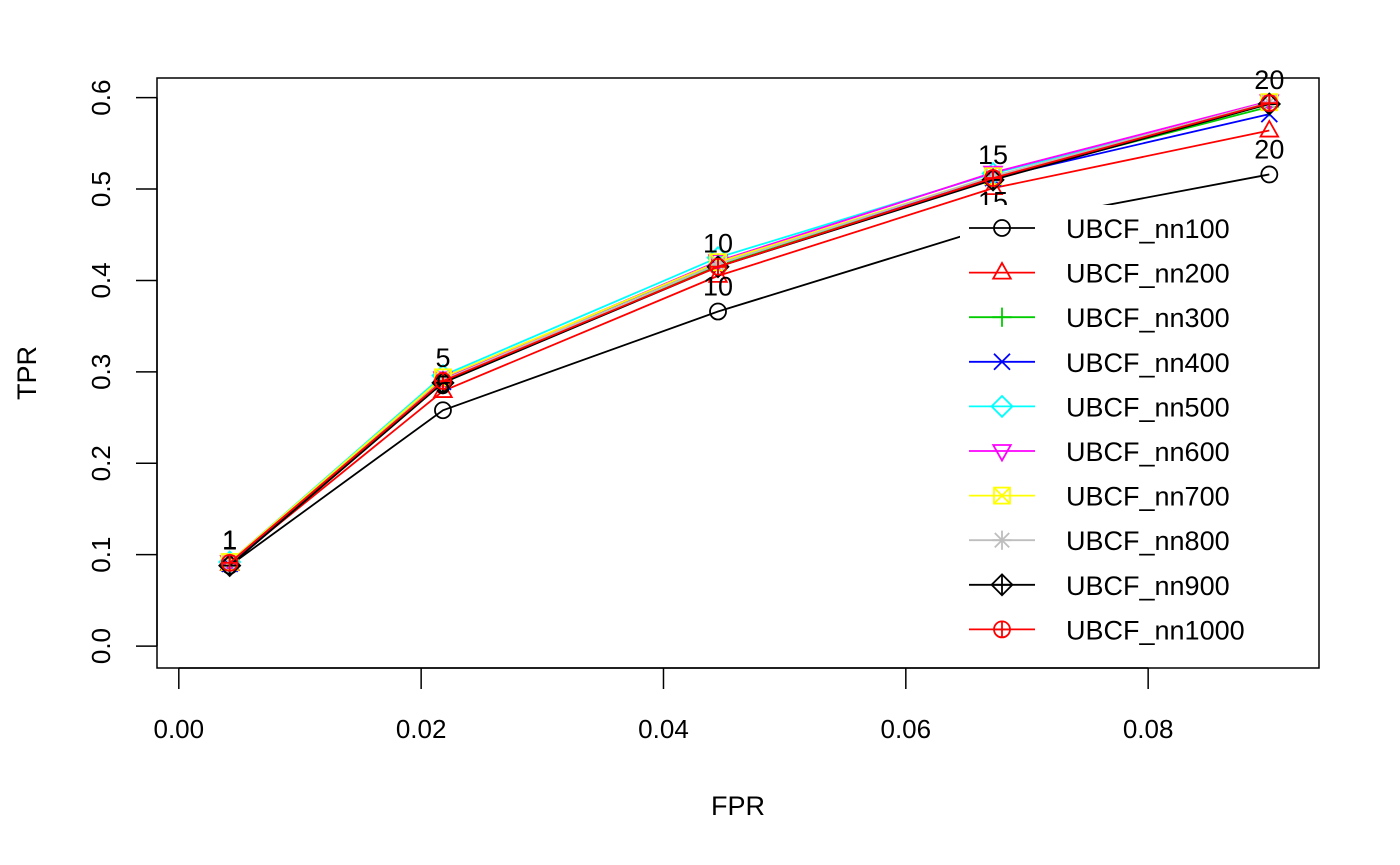 The width and height of the screenshot is (1400, 865). I want to click on legend-label: UBCF_nn1000, so click(1155, 630).